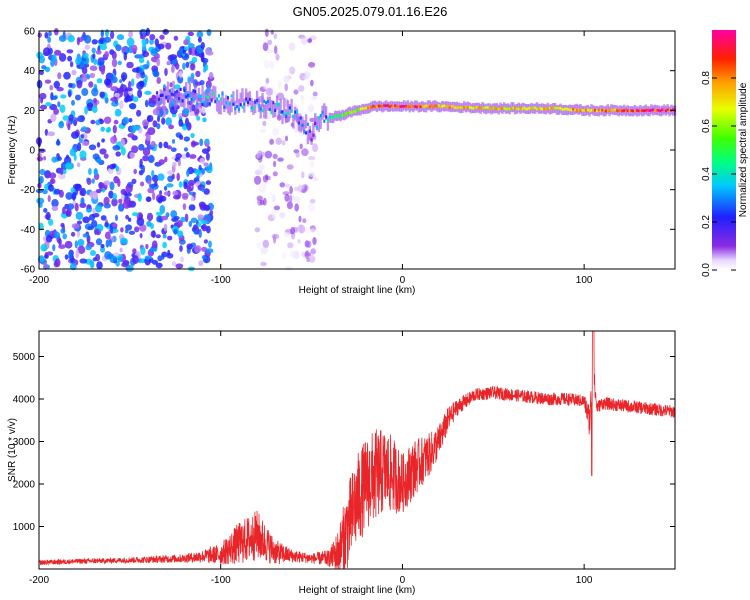 This screenshot has height=600, width=750. What do you see at coordinates (706, 222) in the screenshot?
I see `colorbar-tick-label: 0.2` at bounding box center [706, 222].